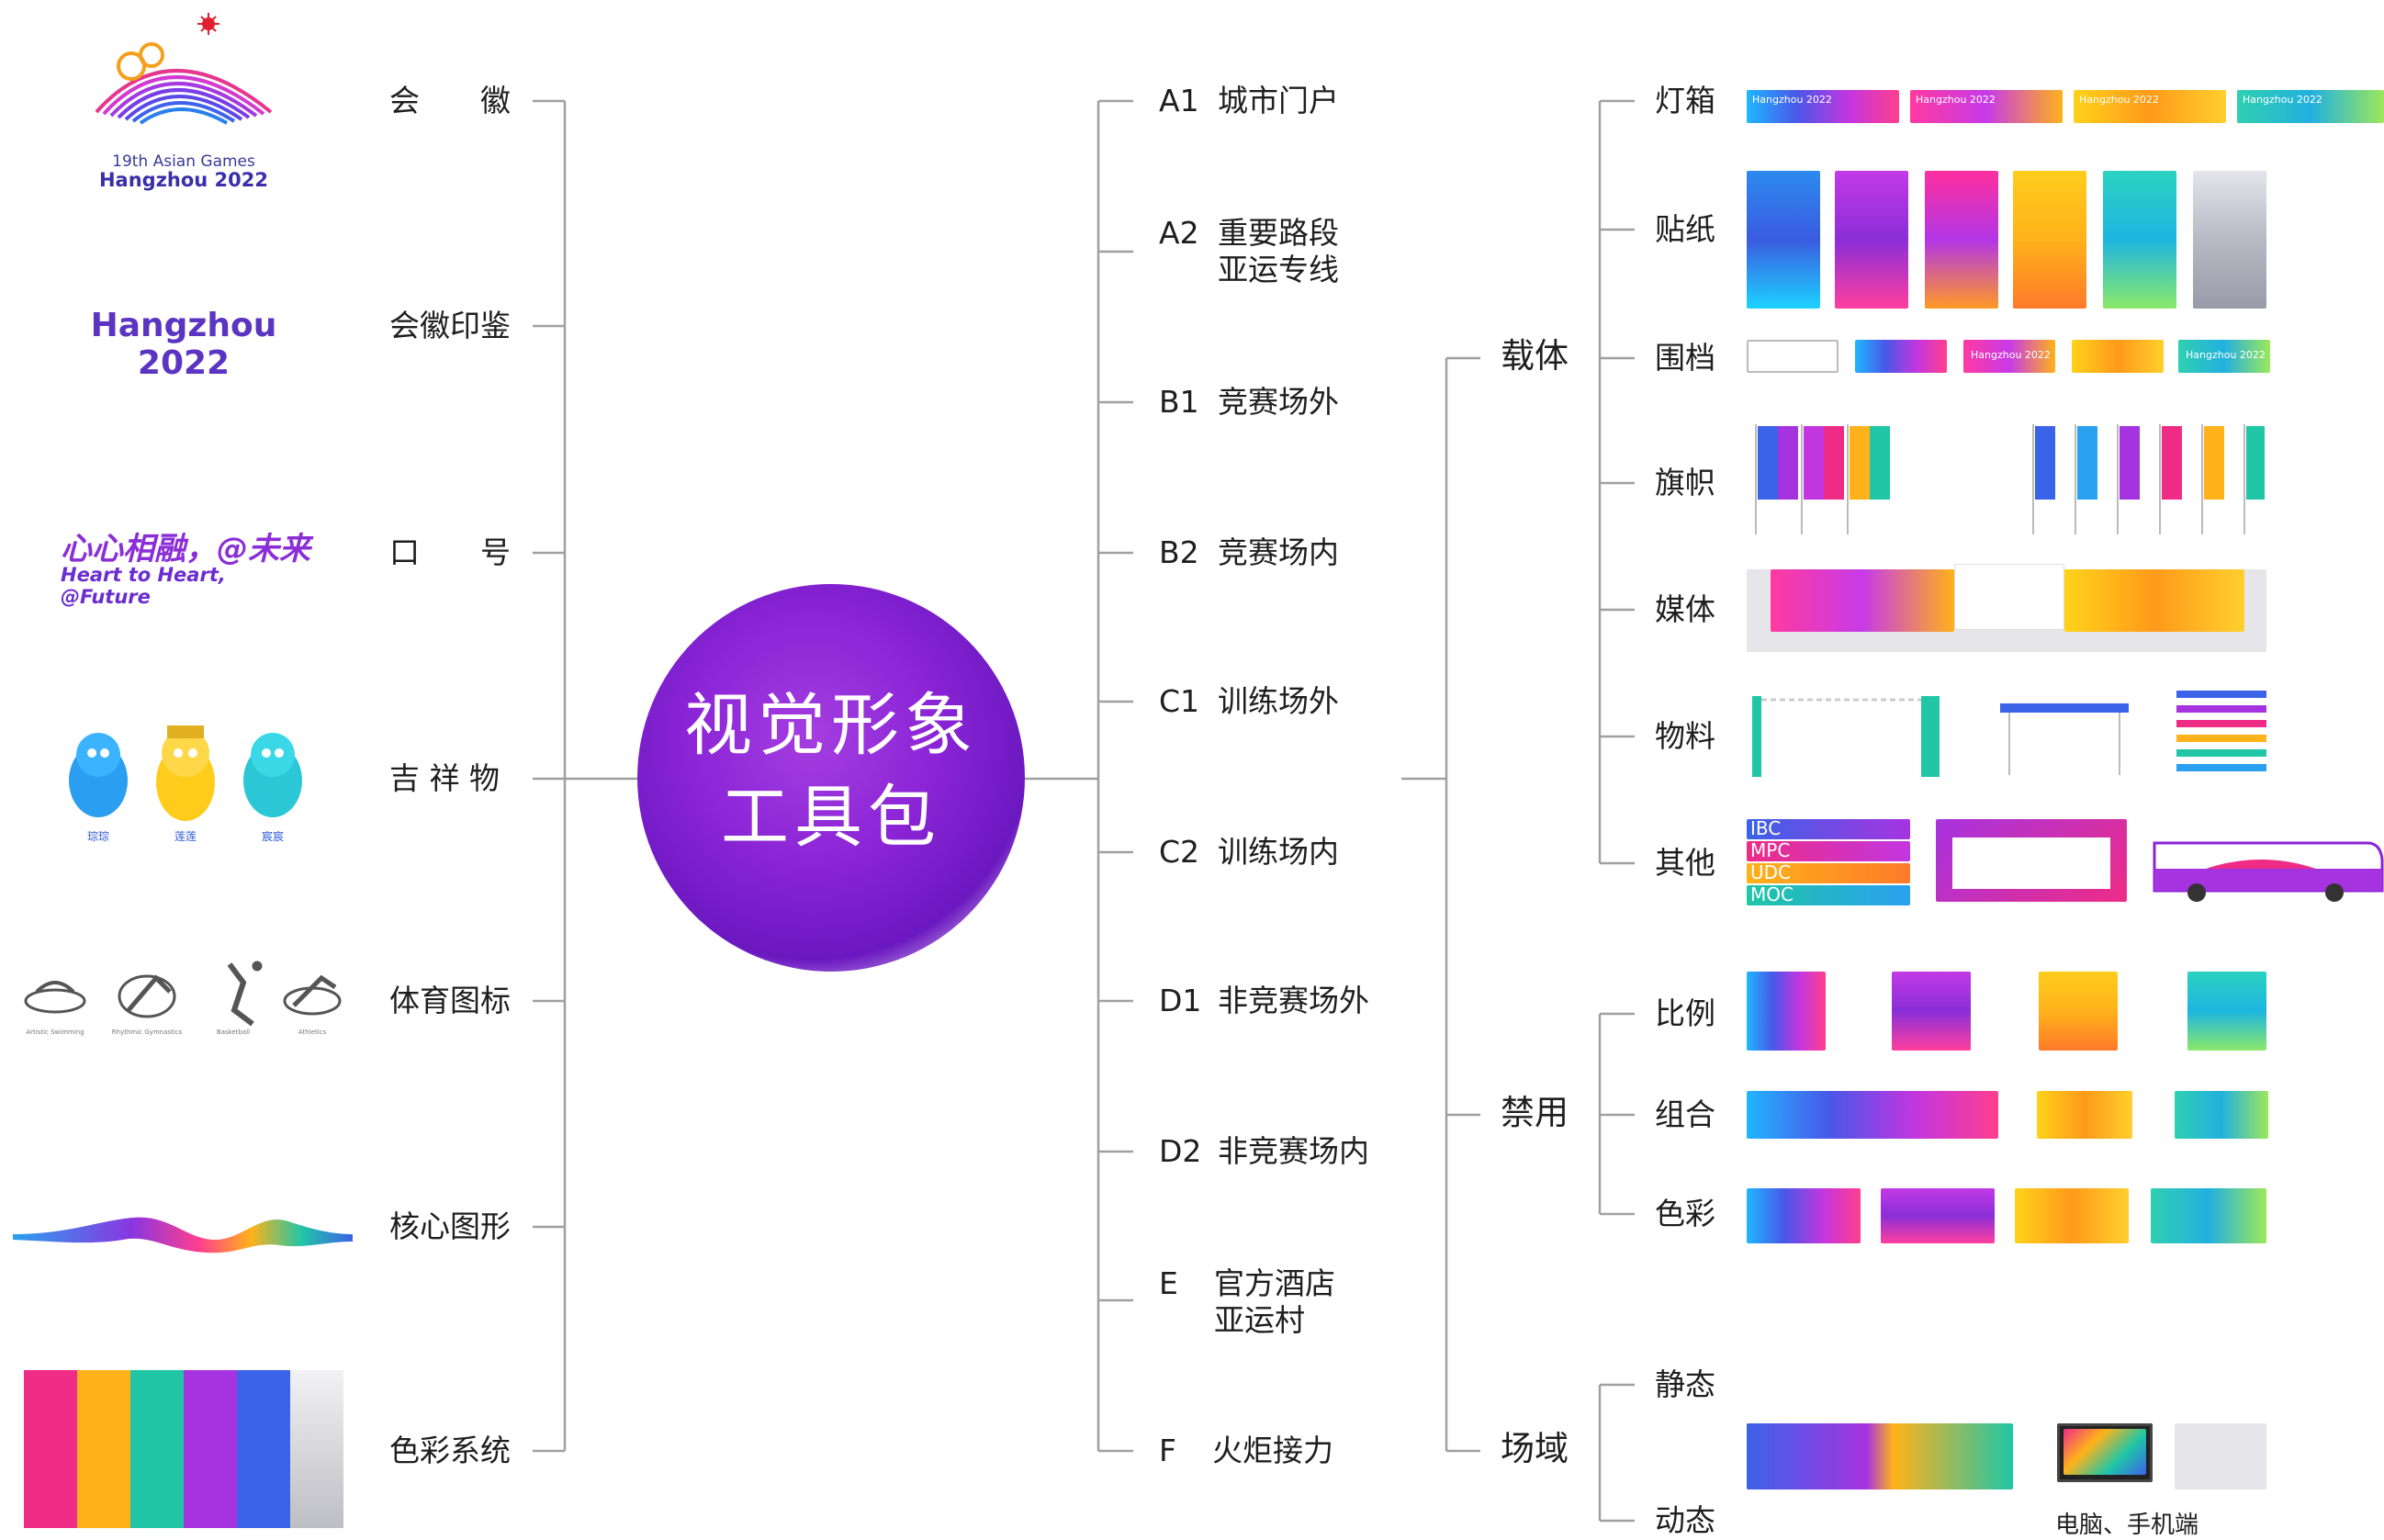  Describe the element at coordinates (1862, 600) in the screenshot. I see `media-panel-left` at that location.